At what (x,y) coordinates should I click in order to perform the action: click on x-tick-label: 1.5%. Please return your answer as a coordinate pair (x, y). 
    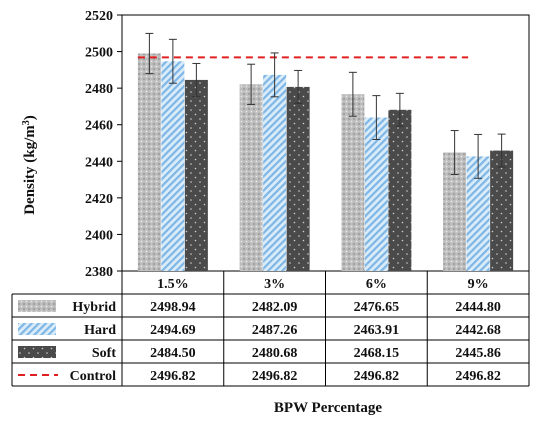
    Looking at the image, I should click on (173, 284).